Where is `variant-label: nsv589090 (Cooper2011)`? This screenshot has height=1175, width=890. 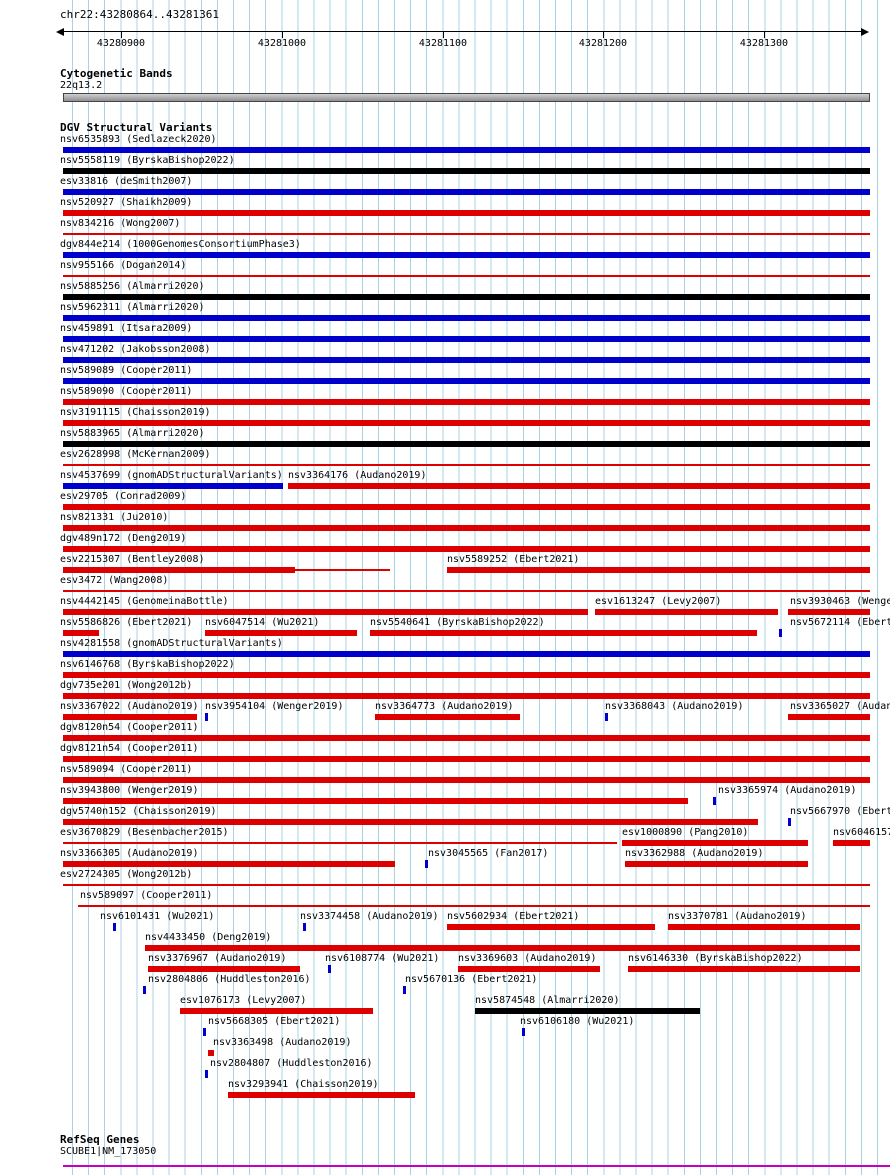
variant-label: nsv589090 (Cooper2011) is located at coordinates (126, 391).